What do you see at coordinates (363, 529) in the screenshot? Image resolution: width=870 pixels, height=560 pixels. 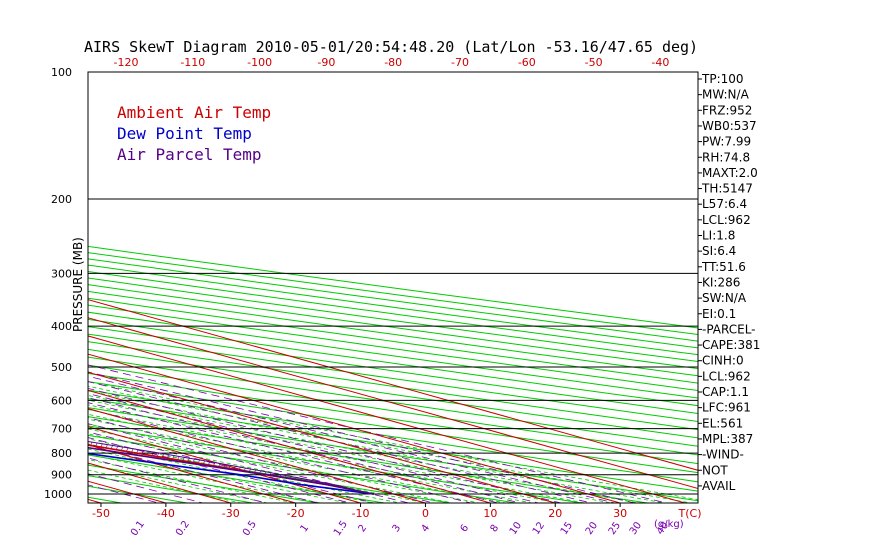 I see `mixing-ratio-label: 2` at bounding box center [363, 529].